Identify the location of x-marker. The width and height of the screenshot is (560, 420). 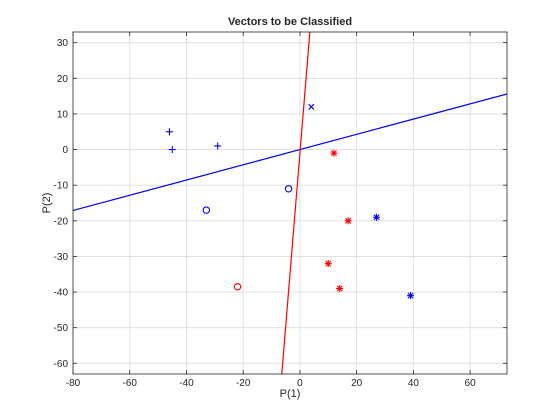
(311, 106).